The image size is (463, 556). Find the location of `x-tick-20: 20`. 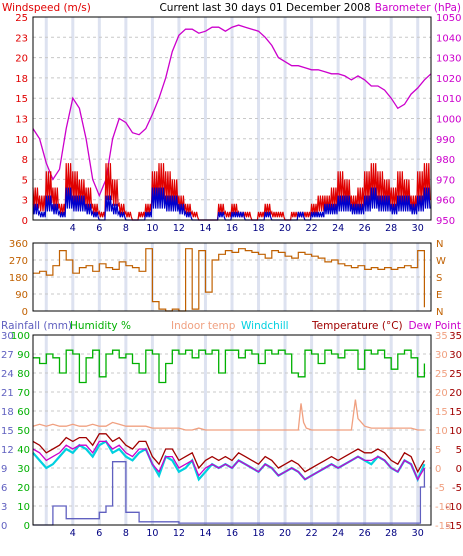

x-tick-20: 20 is located at coordinates (285, 533).